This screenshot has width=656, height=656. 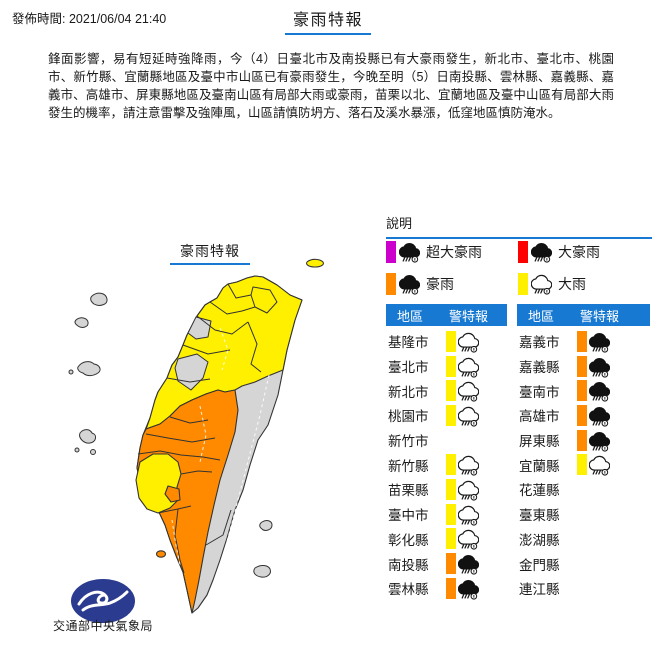 What do you see at coordinates (71, 372) in the screenshot?
I see `island-kinmen-islet` at bounding box center [71, 372].